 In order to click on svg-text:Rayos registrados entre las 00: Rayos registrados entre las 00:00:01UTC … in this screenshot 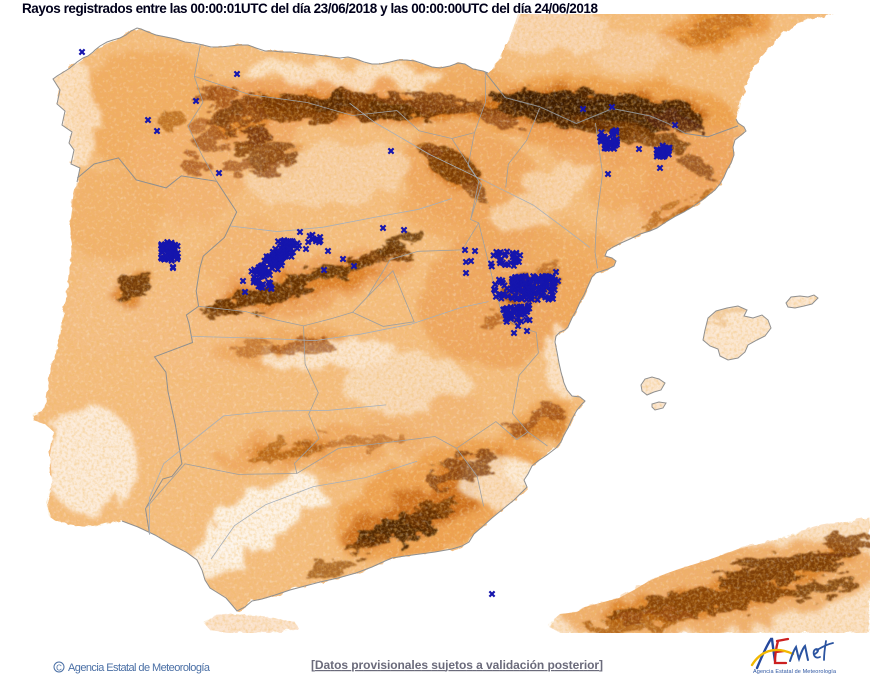, I will do `click(310, 8)`.